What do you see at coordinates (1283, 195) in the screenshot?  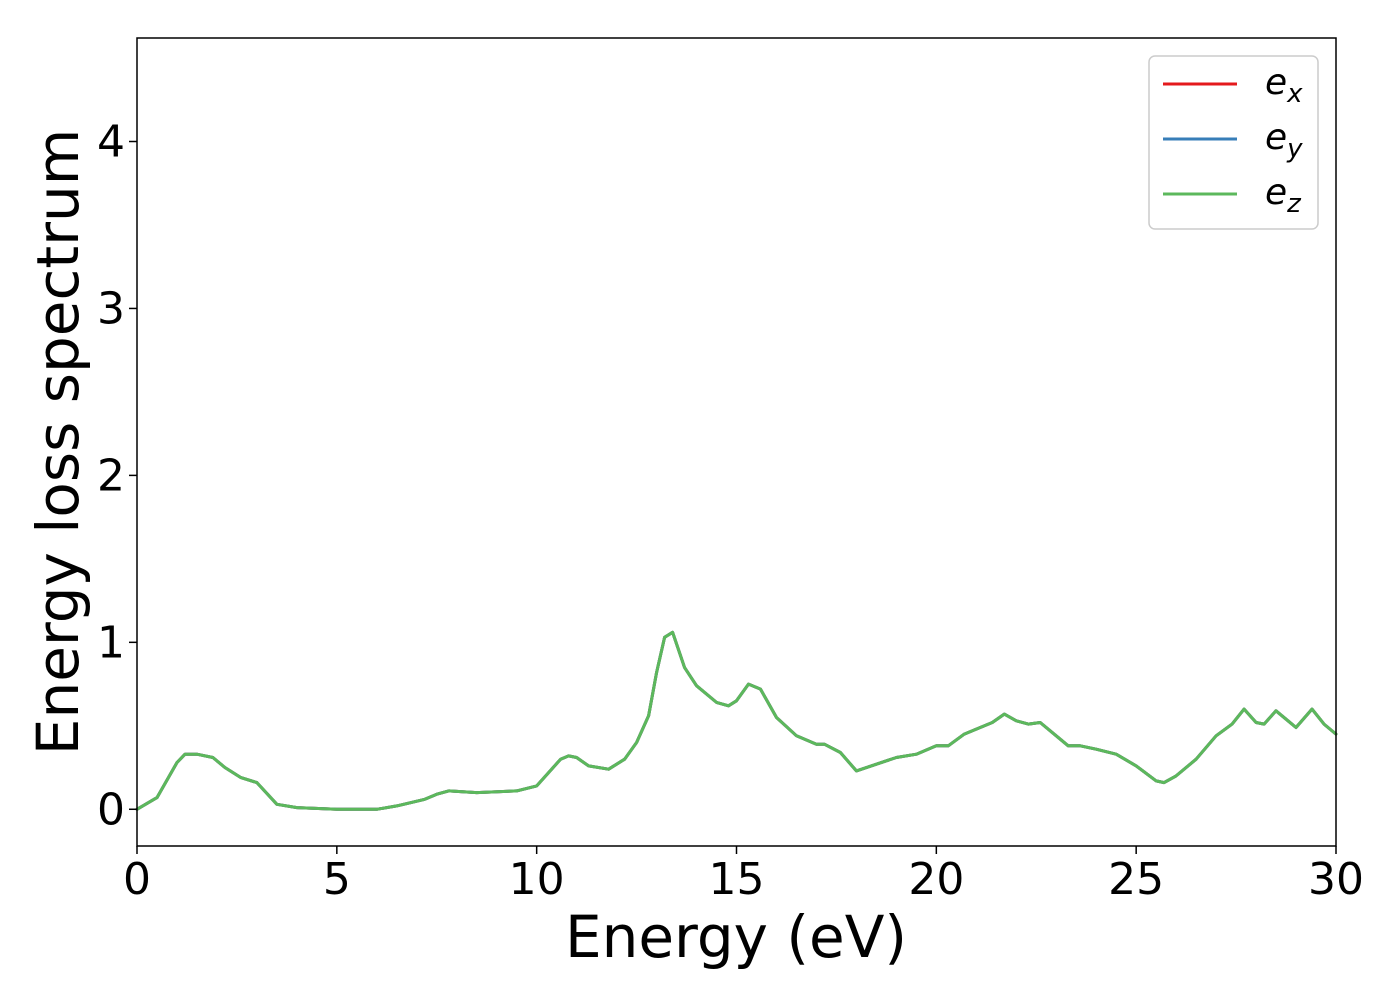 I see `legend-label-e-z: ez` at bounding box center [1283, 195].